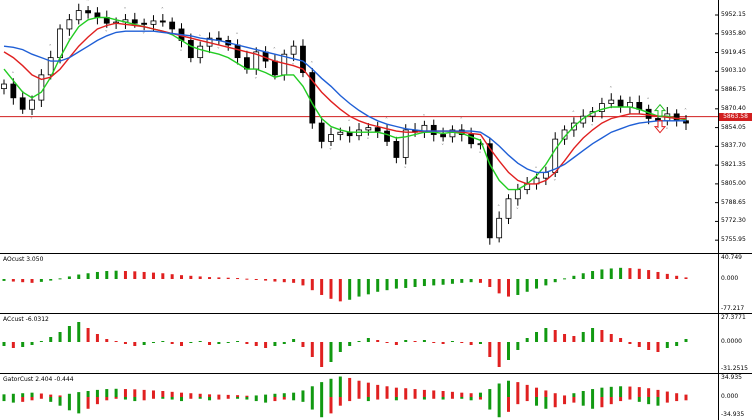 The height and width of the screenshot is (420, 752). Describe the element at coordinates (733, 146) in the screenshot. I see `price-axis-label: 5837.70` at that location.